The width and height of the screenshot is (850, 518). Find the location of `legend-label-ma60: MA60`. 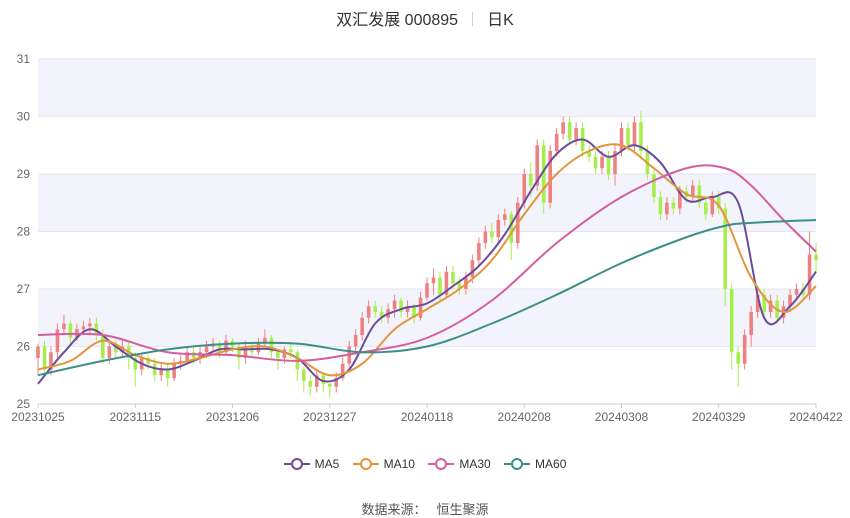

legend-label-ma60: MA60 is located at coordinates (551, 464).